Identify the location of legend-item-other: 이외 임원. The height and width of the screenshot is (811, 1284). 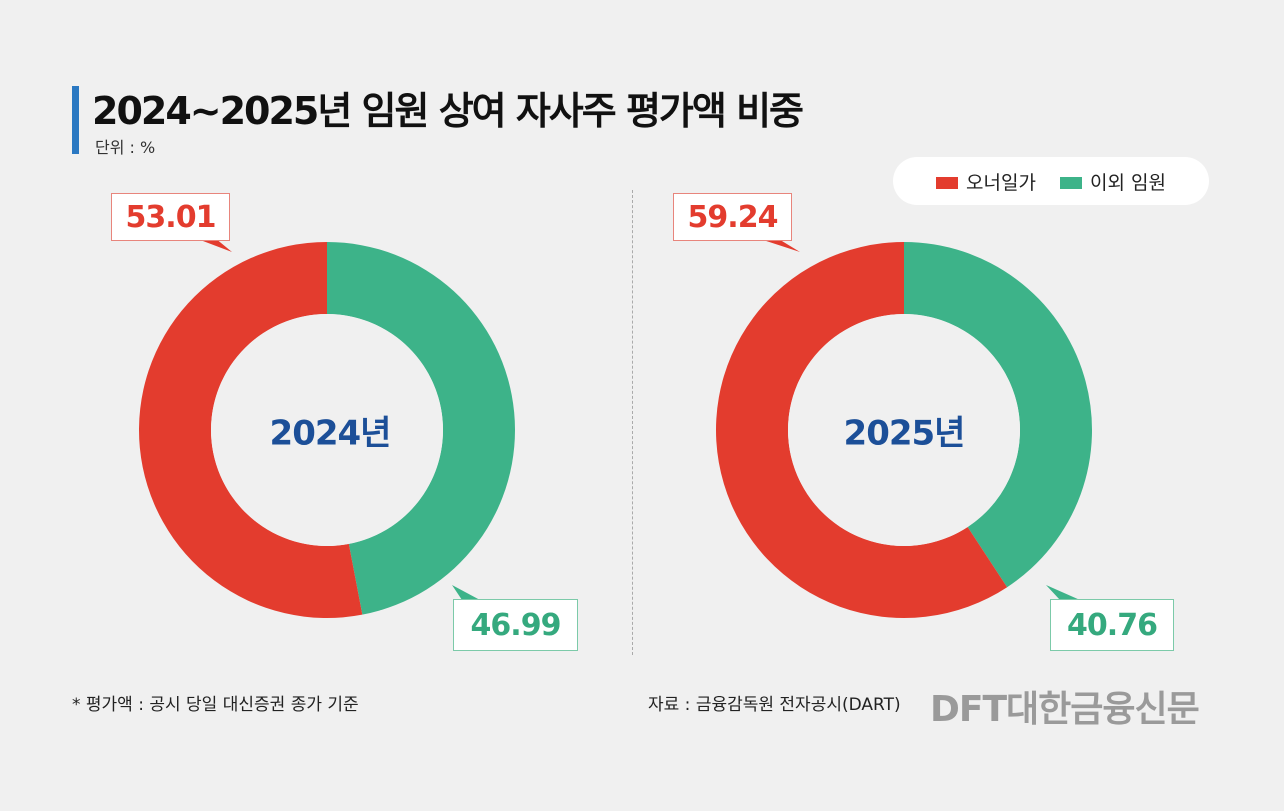
(1112, 181).